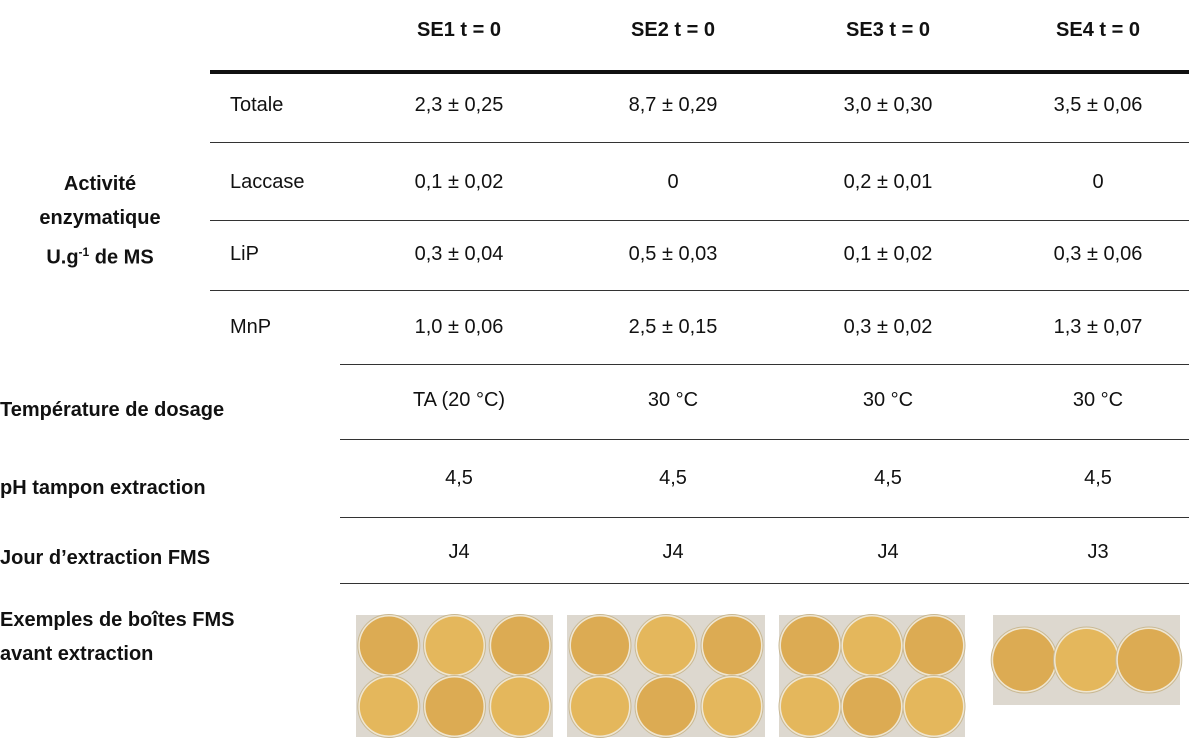 The height and width of the screenshot is (740, 1189). I want to click on row-label: pH tampon extraction, so click(103, 488).